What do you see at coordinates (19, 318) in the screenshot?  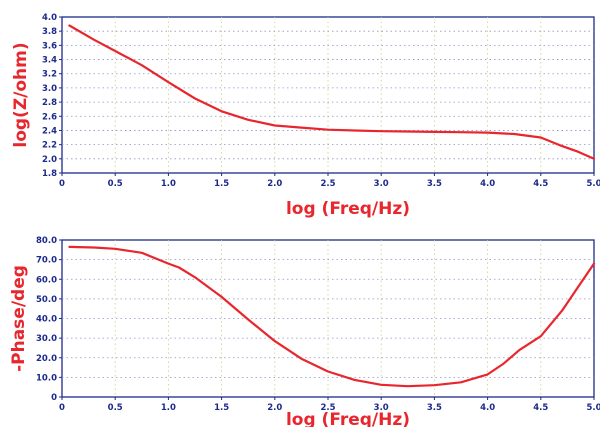 I see `y-axis-label: -Phase/deg` at bounding box center [19, 318].